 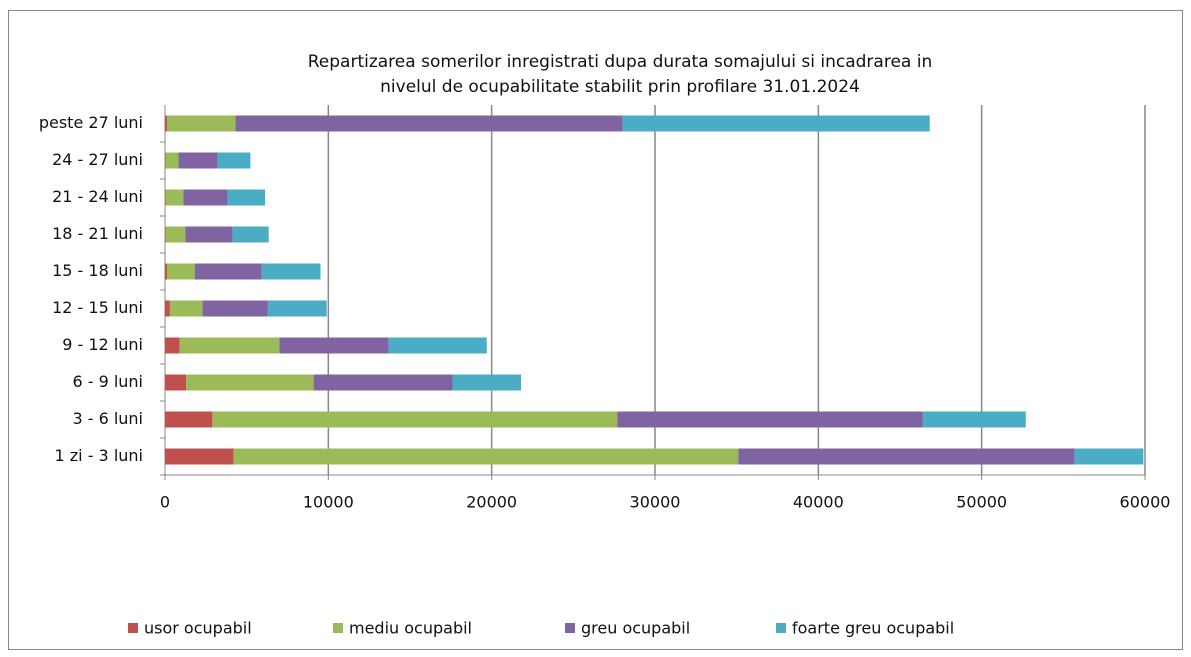 What do you see at coordinates (97, 307) in the screenshot?
I see `y-tick-label: 12 - 15 luni` at bounding box center [97, 307].